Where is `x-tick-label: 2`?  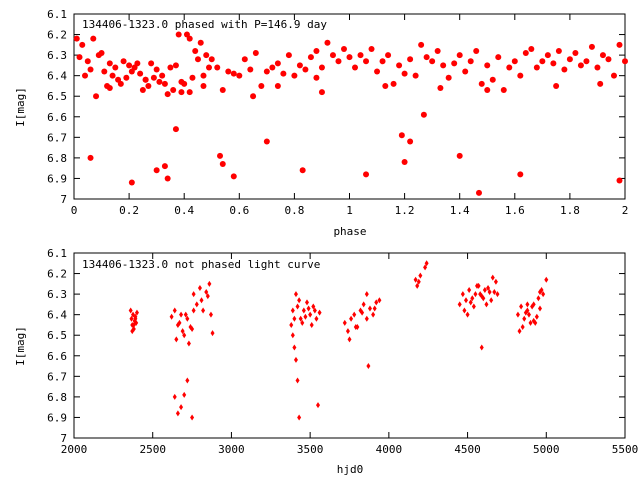 x-tick-label: 2 is located at coordinates (625, 210).